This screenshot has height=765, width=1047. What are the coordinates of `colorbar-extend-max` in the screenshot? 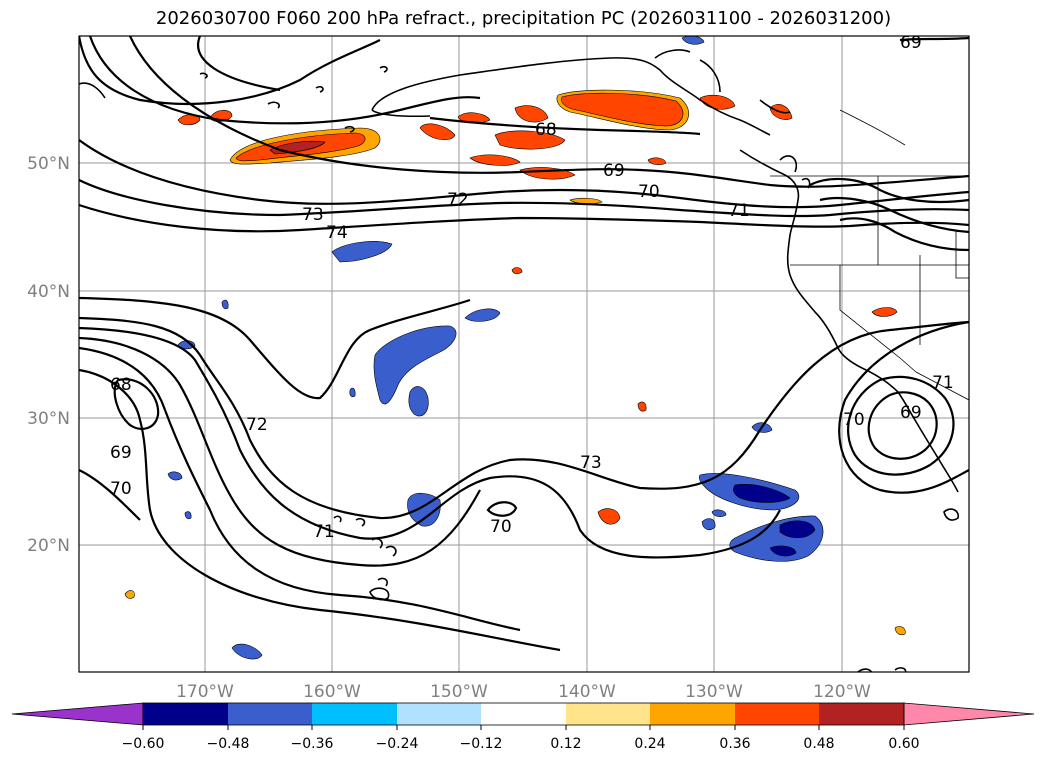 It's located at (969, 714).